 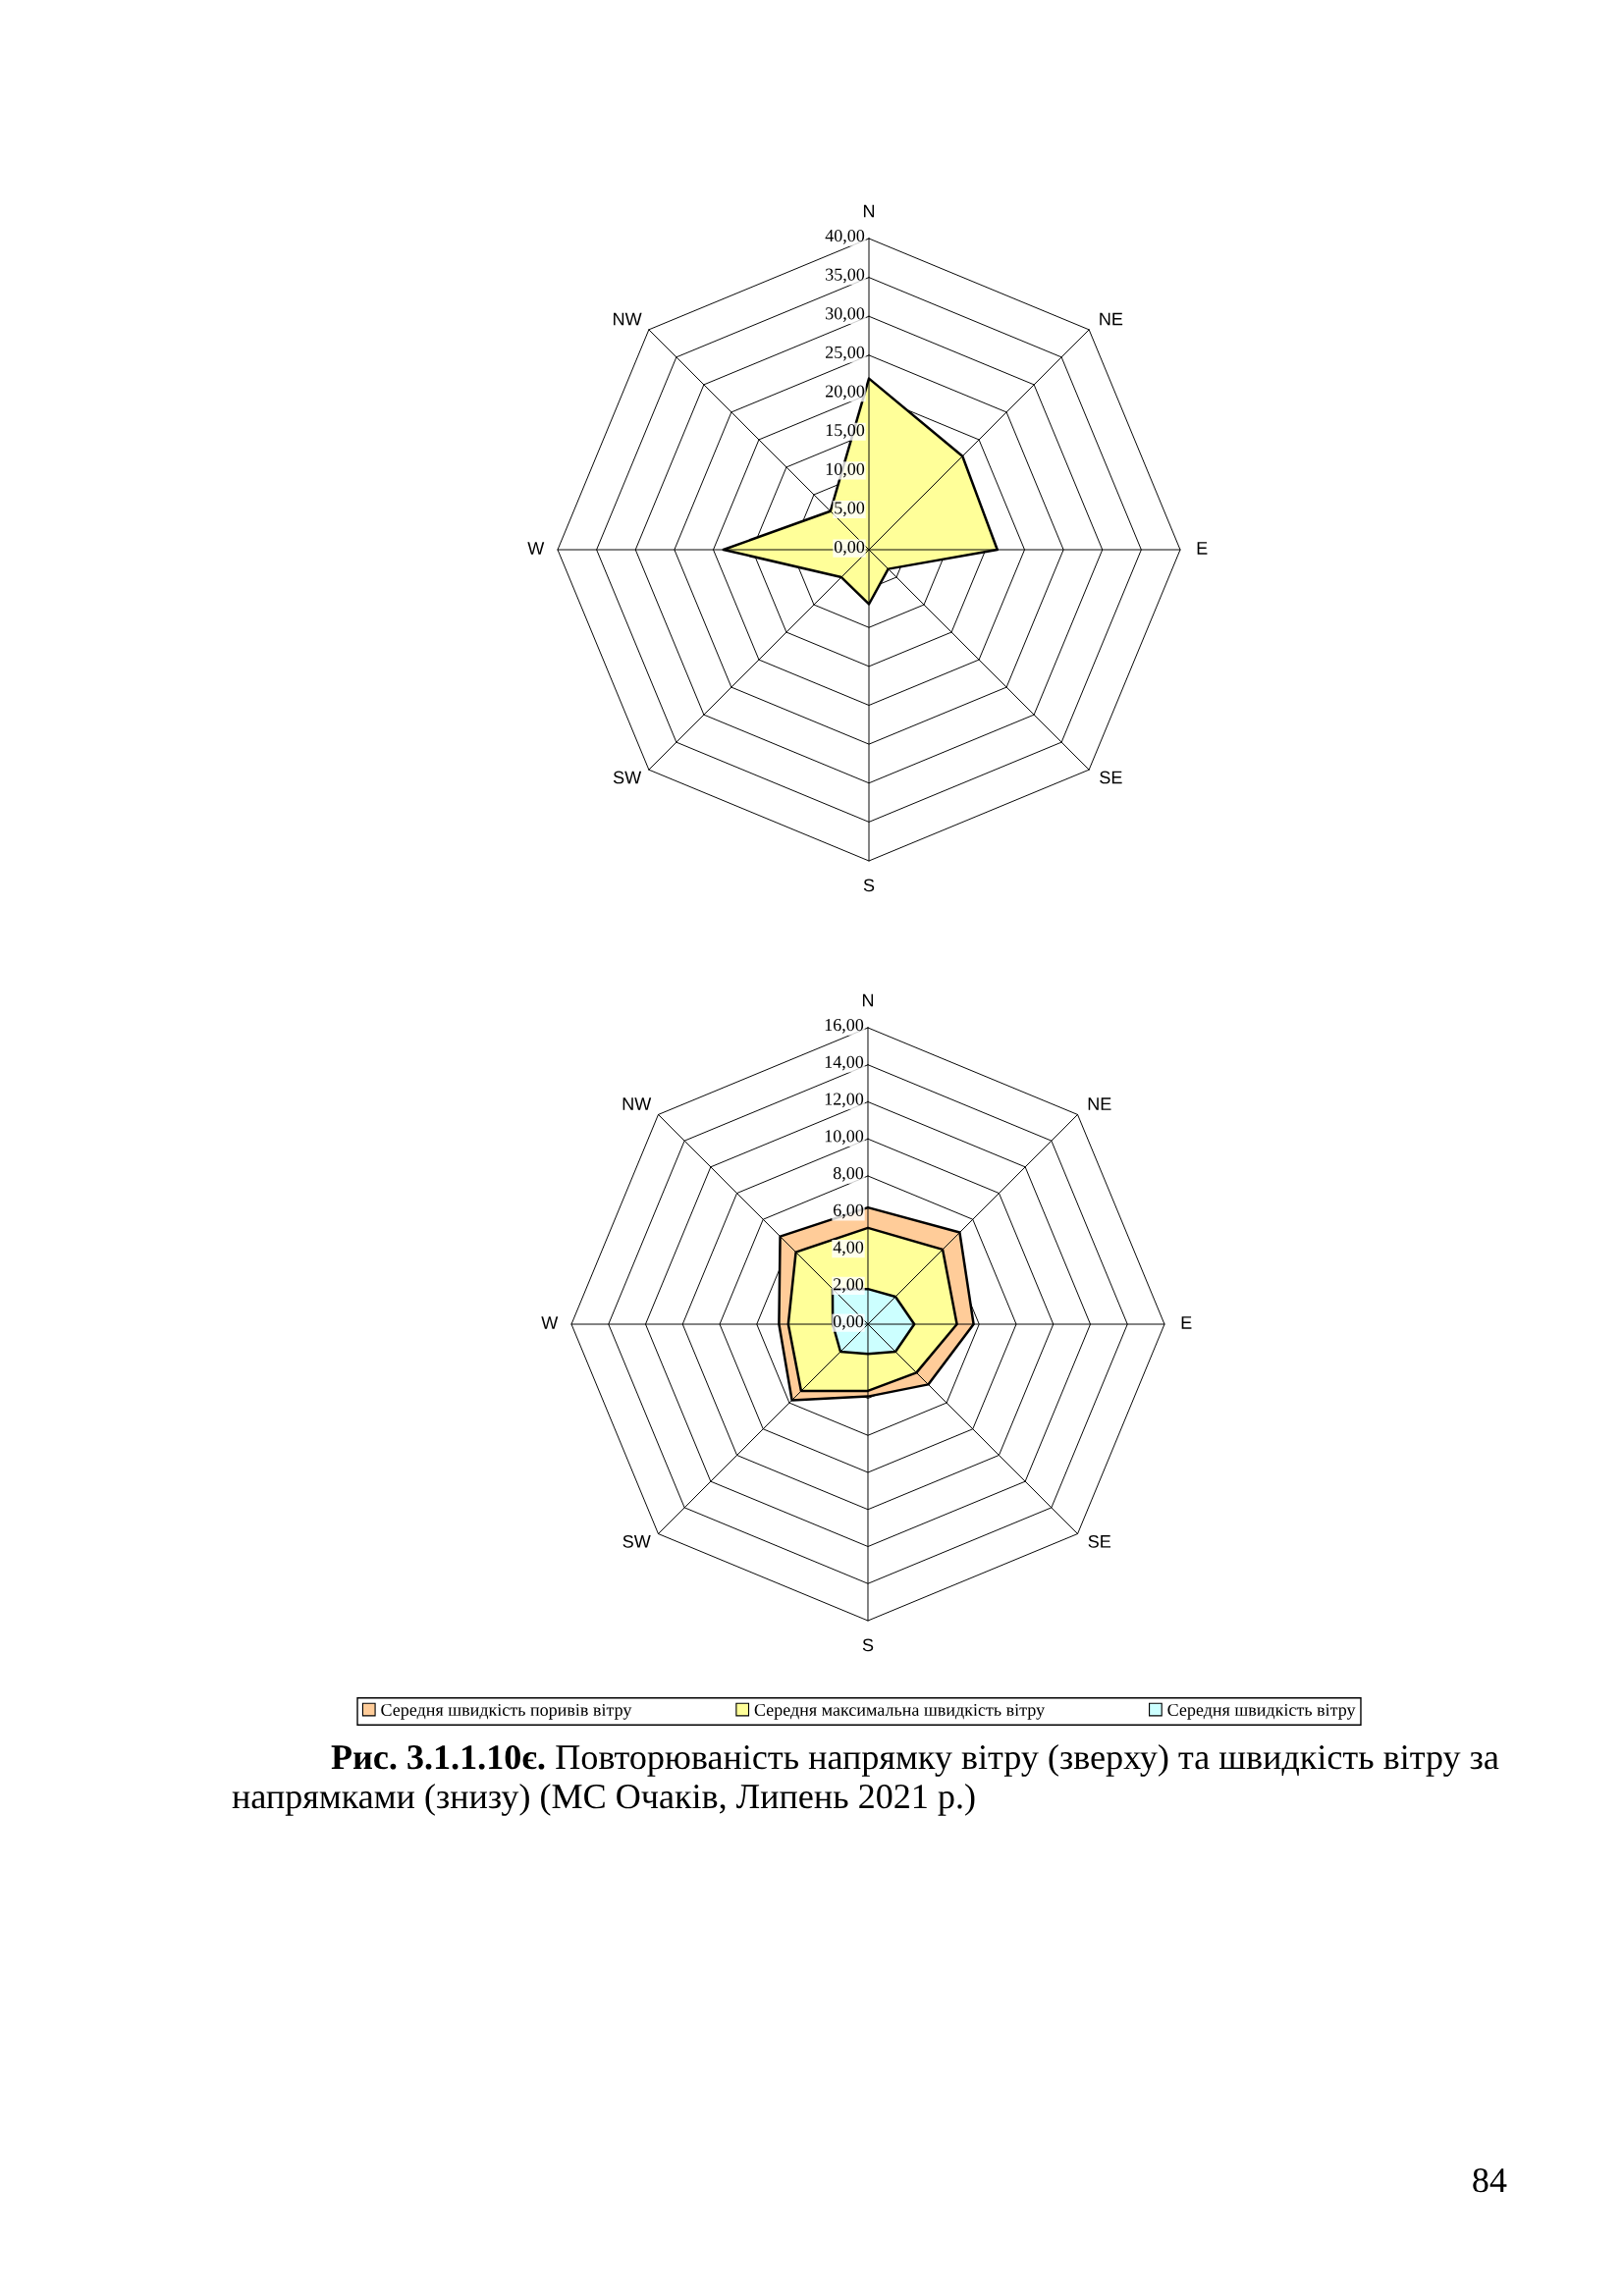 What do you see at coordinates (850, 509) in the screenshot?
I see `y-tick-label: 5,00` at bounding box center [850, 509].